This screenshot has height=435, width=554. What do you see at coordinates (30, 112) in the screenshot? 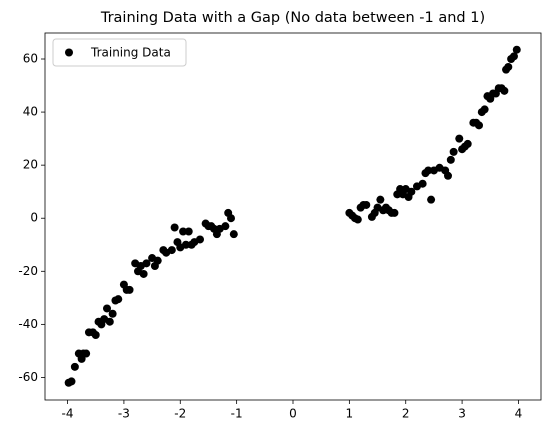
I see `y-tick-label: 40` at bounding box center [30, 112].